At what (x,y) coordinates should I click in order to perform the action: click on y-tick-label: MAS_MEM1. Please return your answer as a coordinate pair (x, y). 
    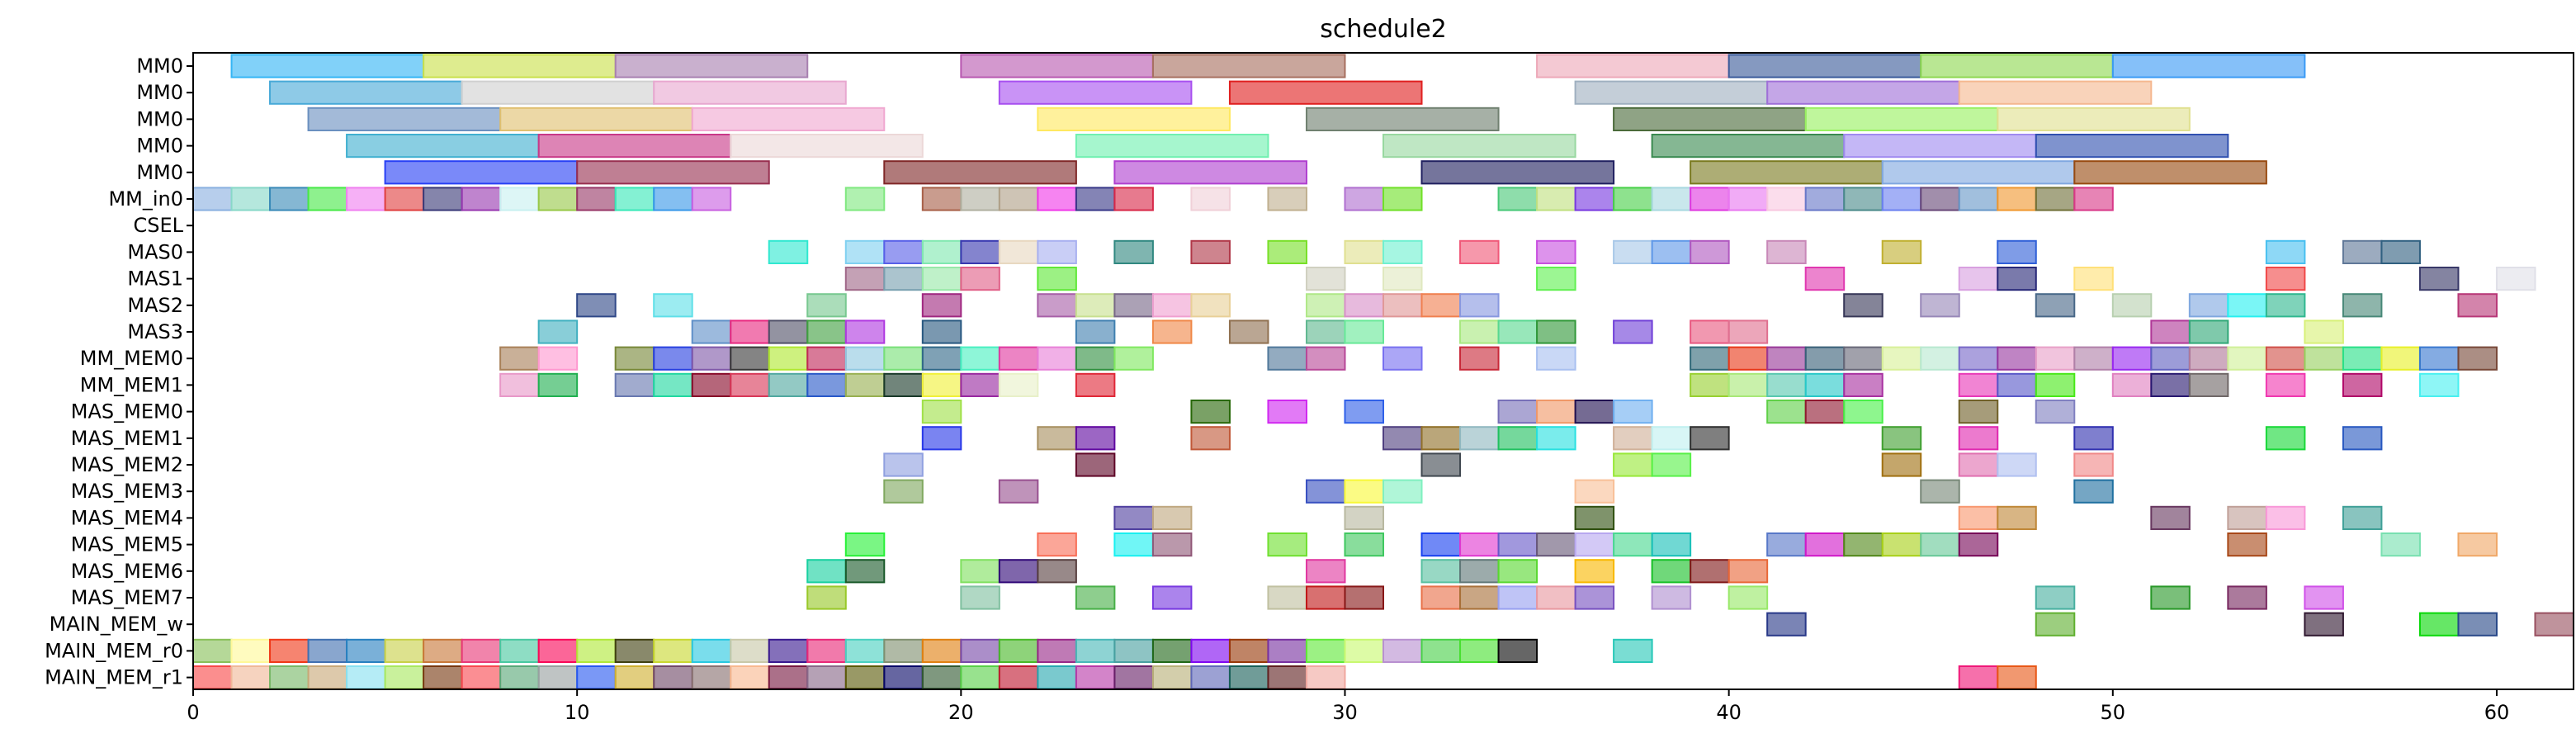
    Looking at the image, I should click on (127, 439).